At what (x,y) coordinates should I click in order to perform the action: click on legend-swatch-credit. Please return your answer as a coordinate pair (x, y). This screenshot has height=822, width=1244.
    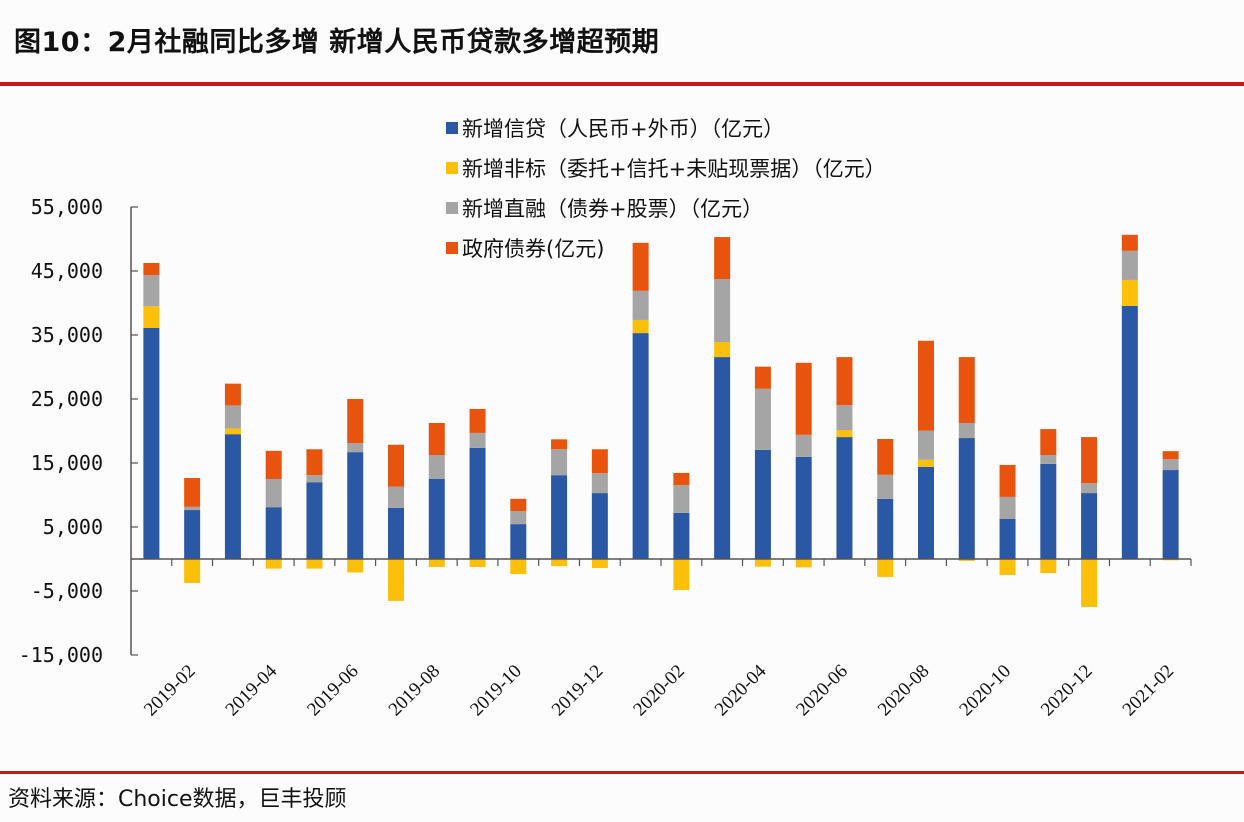
    Looking at the image, I should click on (452, 128).